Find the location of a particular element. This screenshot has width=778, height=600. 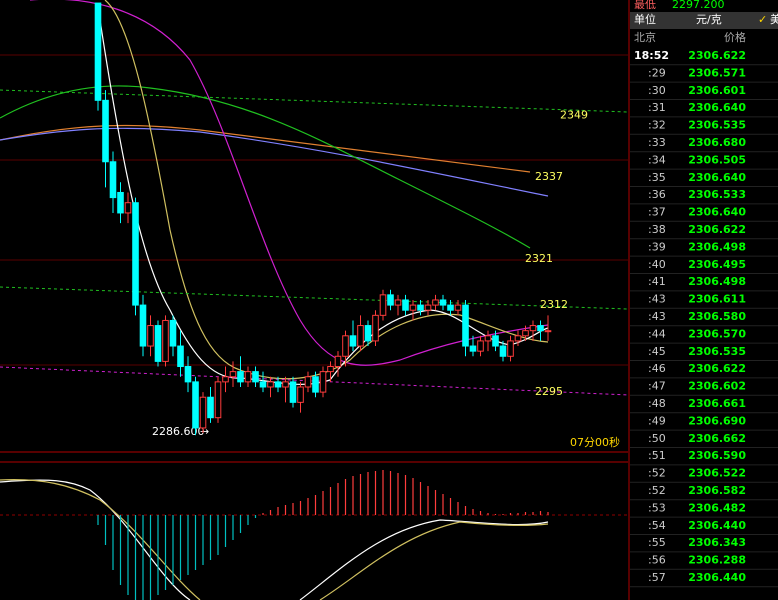

row-price: 2306.662 is located at coordinates (717, 438).